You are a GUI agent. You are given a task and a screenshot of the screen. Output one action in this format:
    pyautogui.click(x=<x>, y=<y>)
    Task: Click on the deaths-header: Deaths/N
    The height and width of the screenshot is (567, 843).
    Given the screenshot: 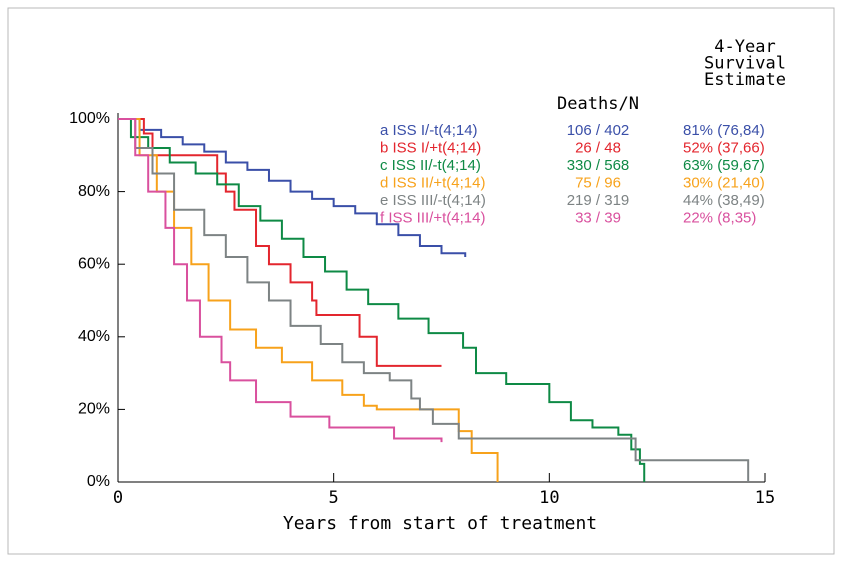 What is the action you would take?
    pyautogui.click(x=598, y=104)
    